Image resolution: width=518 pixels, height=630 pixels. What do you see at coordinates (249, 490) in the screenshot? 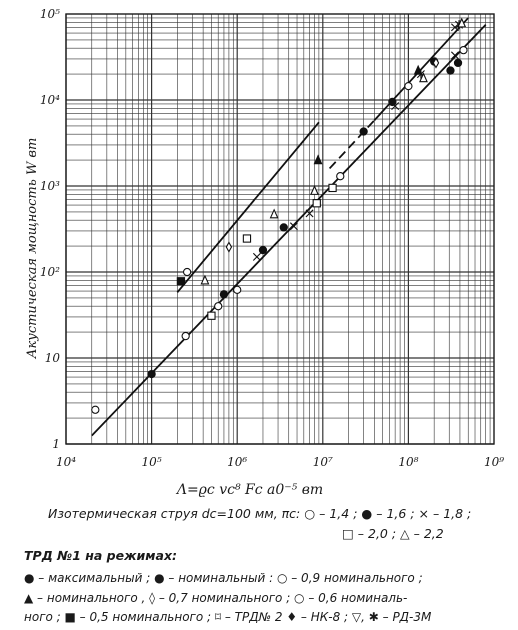
I see `x-axis-label: Λ=ϱc vc⁸ Fc a0⁻⁵ вт` at bounding box center [249, 490].